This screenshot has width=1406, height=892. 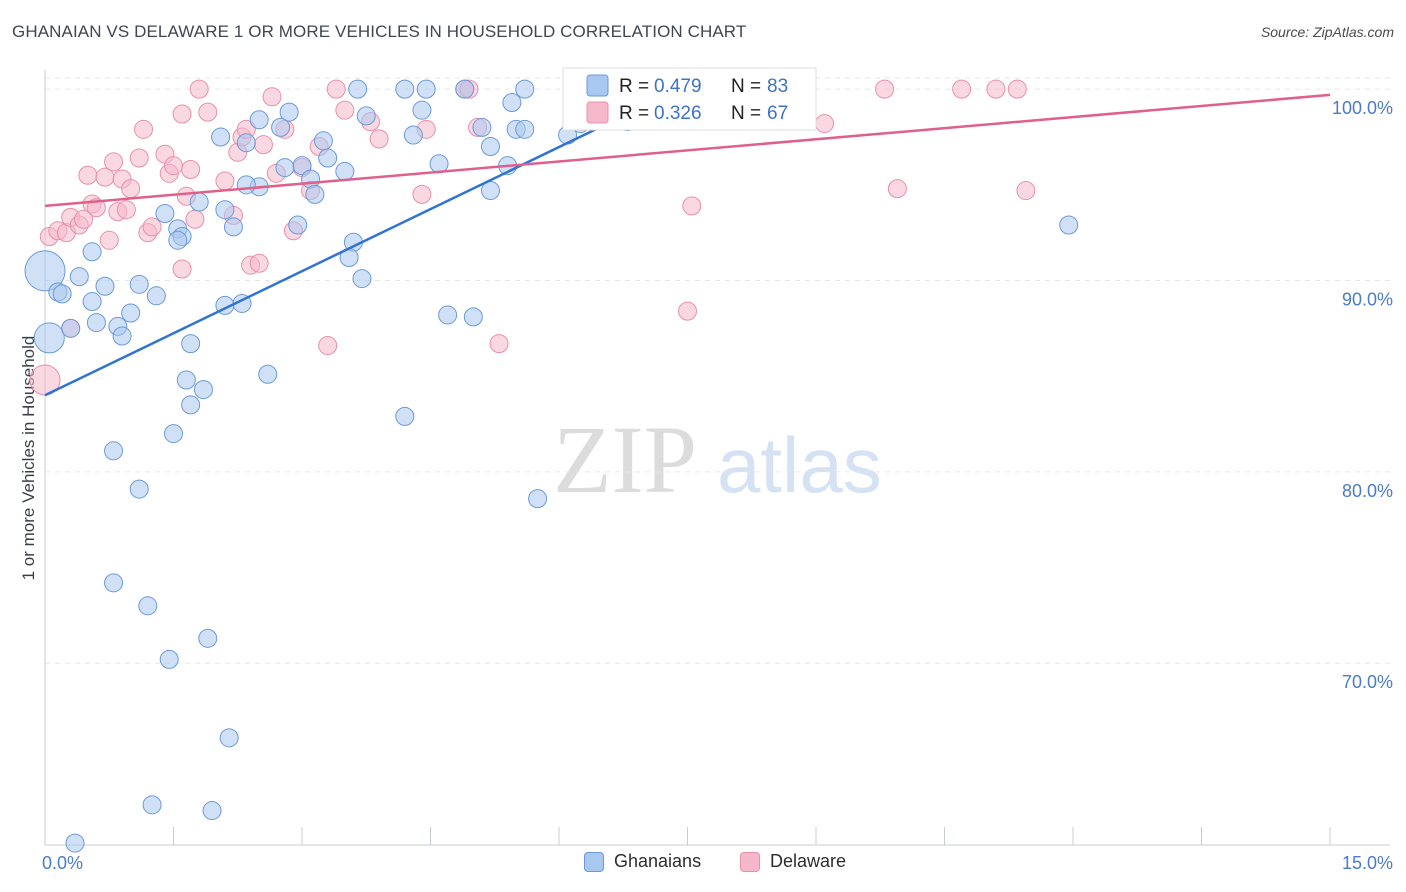 I want to click on watermark-atlas: atlas, so click(x=799, y=465).